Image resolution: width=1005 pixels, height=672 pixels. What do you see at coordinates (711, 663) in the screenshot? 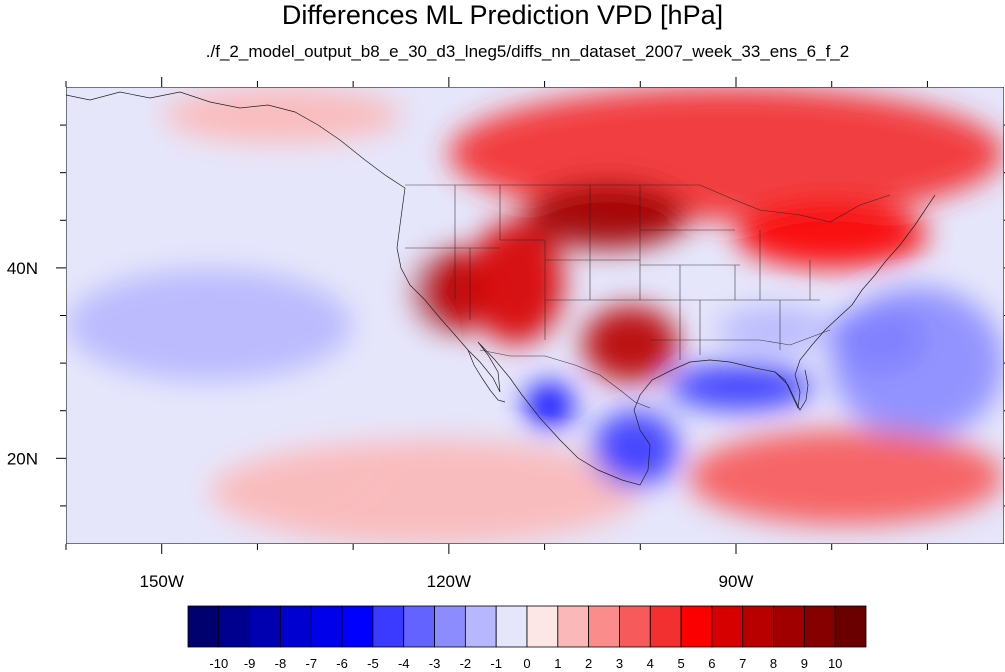
I see `colorbar-label: 6` at bounding box center [711, 663].